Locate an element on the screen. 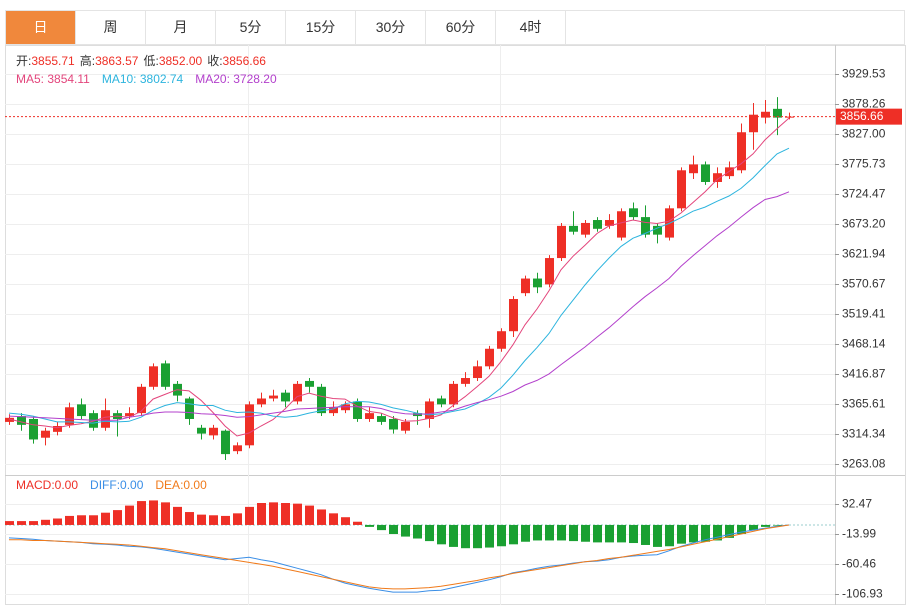  y-tick-label: -60.46 is located at coordinates (859, 564).